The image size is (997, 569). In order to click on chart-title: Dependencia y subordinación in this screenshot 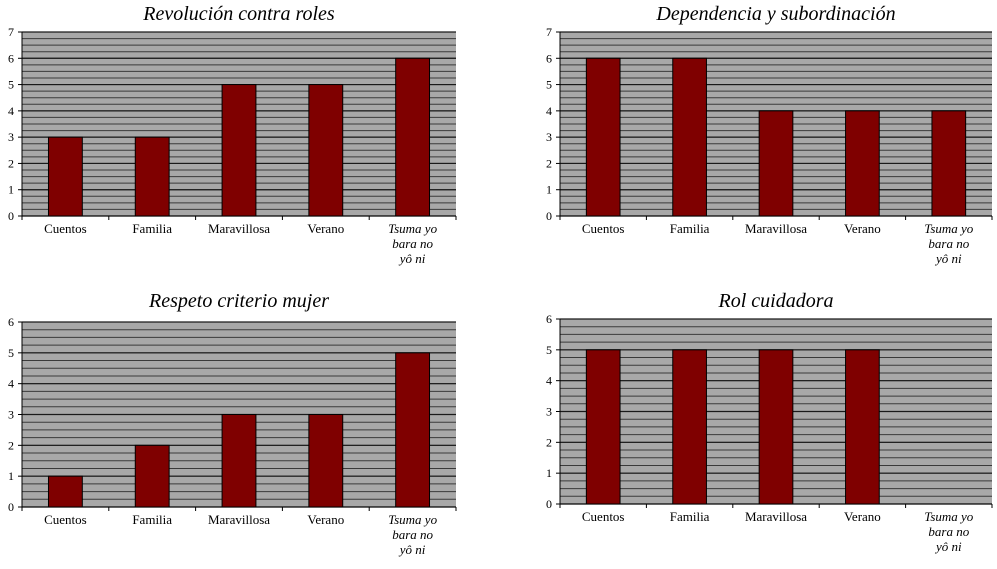, I will do `click(775, 14)`.